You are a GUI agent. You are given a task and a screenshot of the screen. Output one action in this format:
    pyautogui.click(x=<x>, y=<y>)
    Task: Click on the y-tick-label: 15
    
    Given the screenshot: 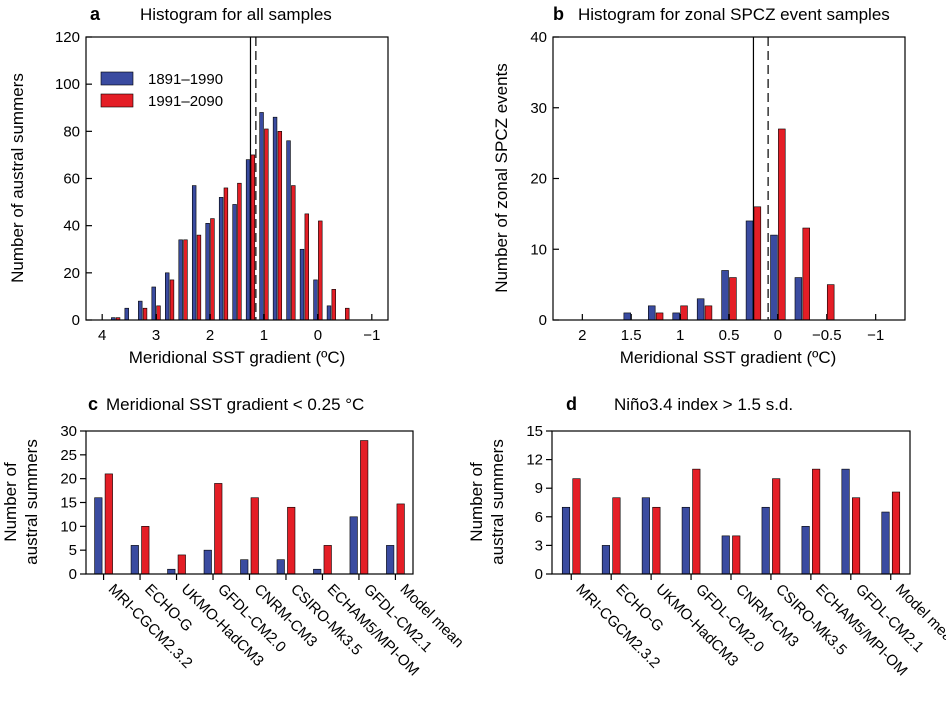 What is the action you would take?
    pyautogui.click(x=534, y=431)
    